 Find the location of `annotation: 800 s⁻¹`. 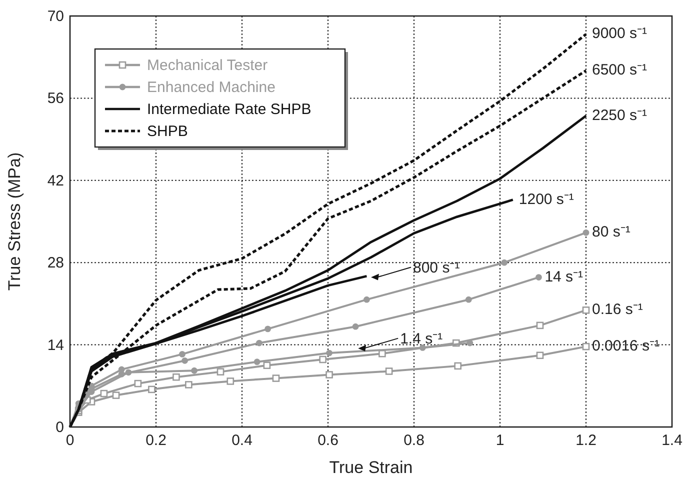

annotation: 800 s⁻¹ is located at coordinates (436, 267).